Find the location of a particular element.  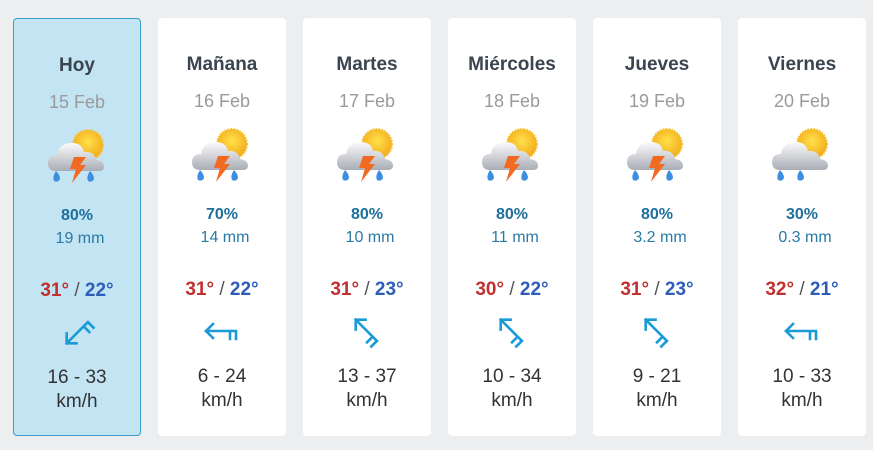

day-name: Hoy is located at coordinates (77, 65).